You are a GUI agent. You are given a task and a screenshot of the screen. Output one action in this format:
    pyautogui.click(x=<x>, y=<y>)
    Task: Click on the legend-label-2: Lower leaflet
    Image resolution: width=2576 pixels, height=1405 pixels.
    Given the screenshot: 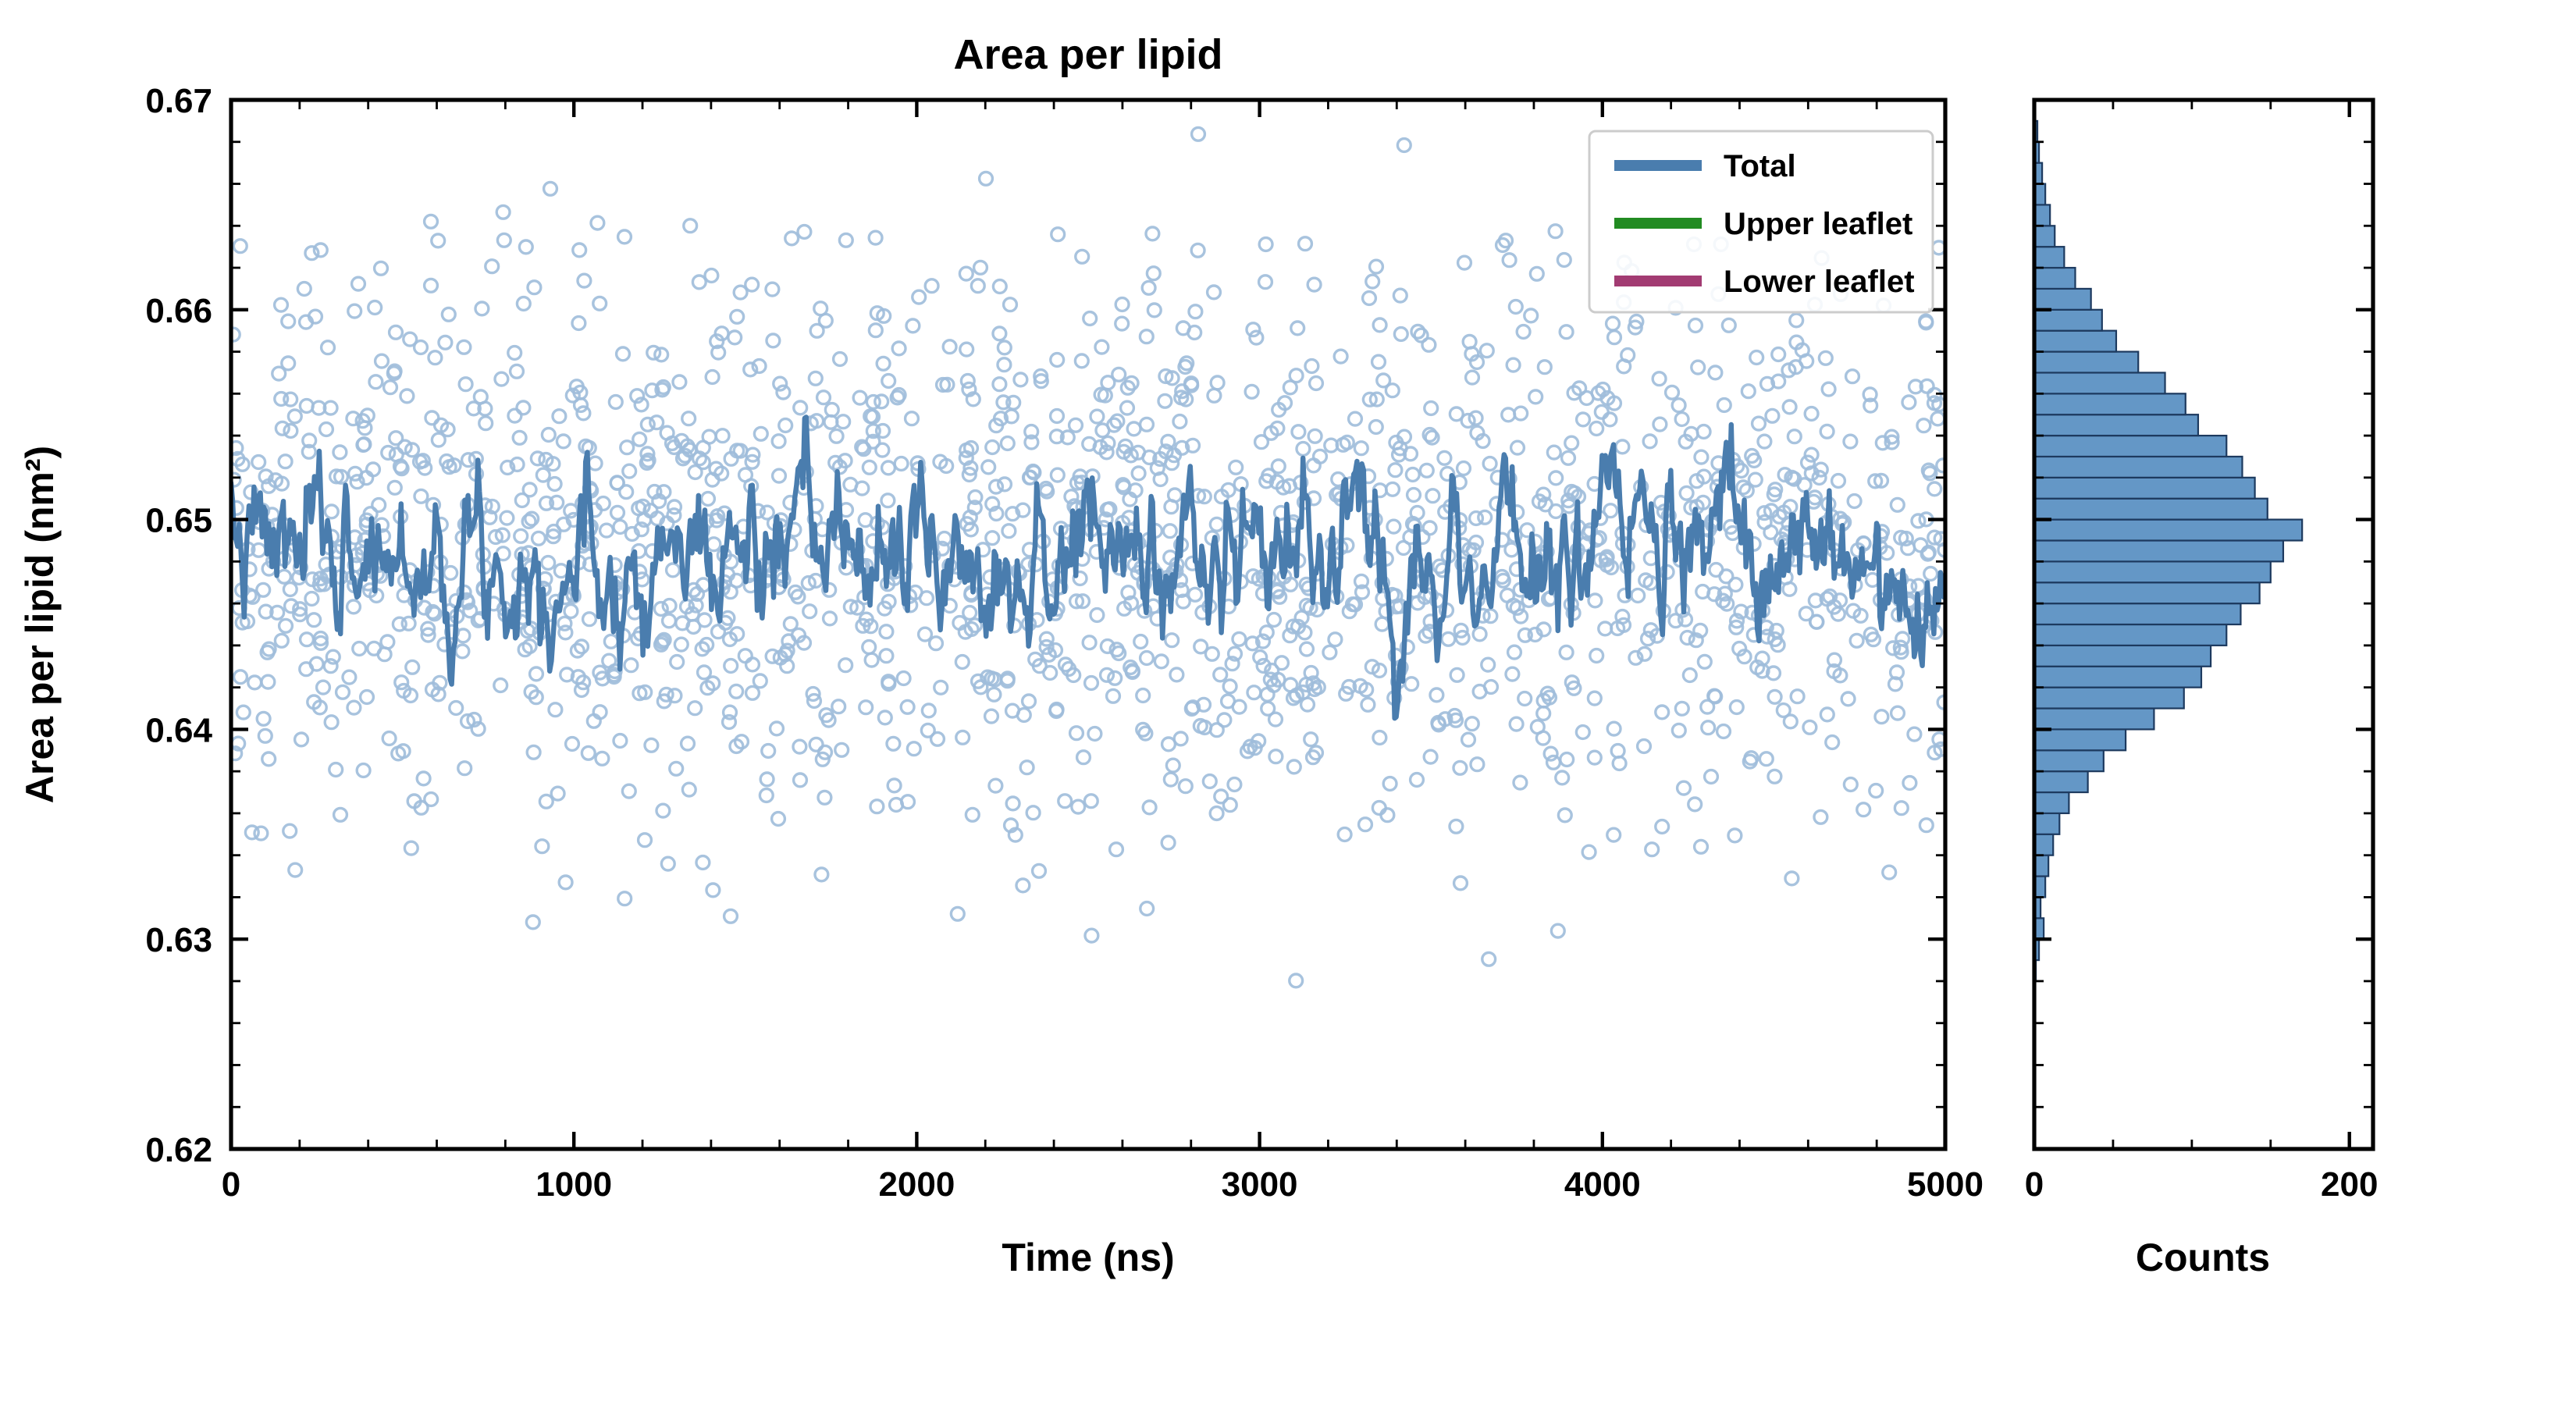 What is the action you would take?
    pyautogui.click(x=1819, y=282)
    